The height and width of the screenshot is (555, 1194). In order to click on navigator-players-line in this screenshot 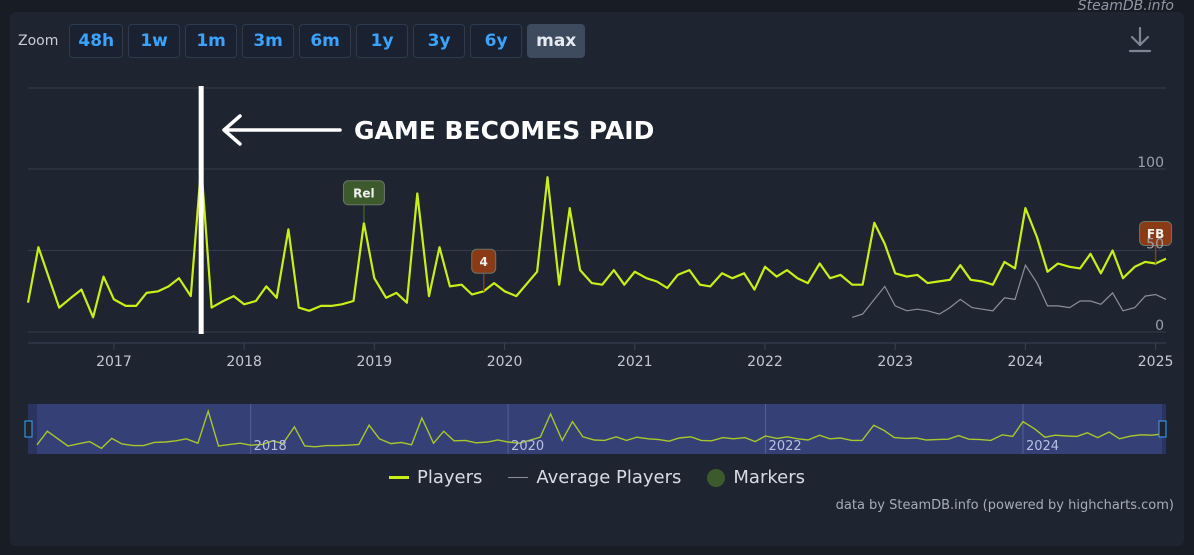, I will do `click(599, 429)`.